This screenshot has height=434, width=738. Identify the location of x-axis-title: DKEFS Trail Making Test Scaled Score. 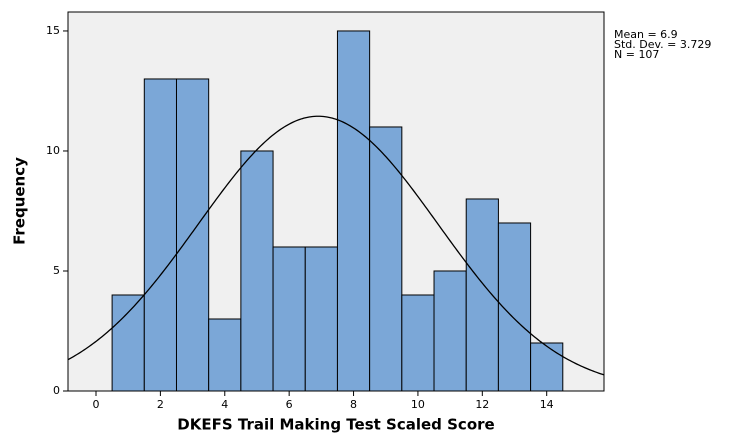
(335, 425).